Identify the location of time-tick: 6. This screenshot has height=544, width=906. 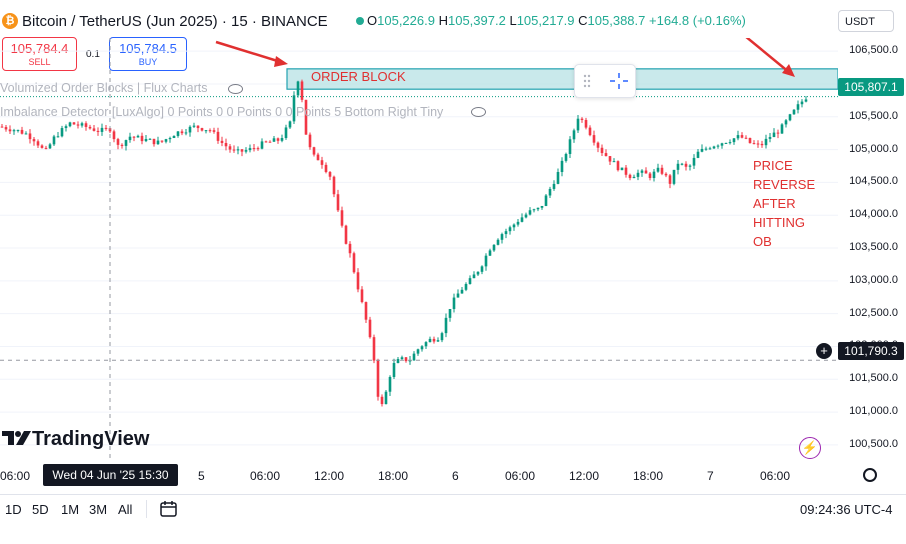
(455, 476).